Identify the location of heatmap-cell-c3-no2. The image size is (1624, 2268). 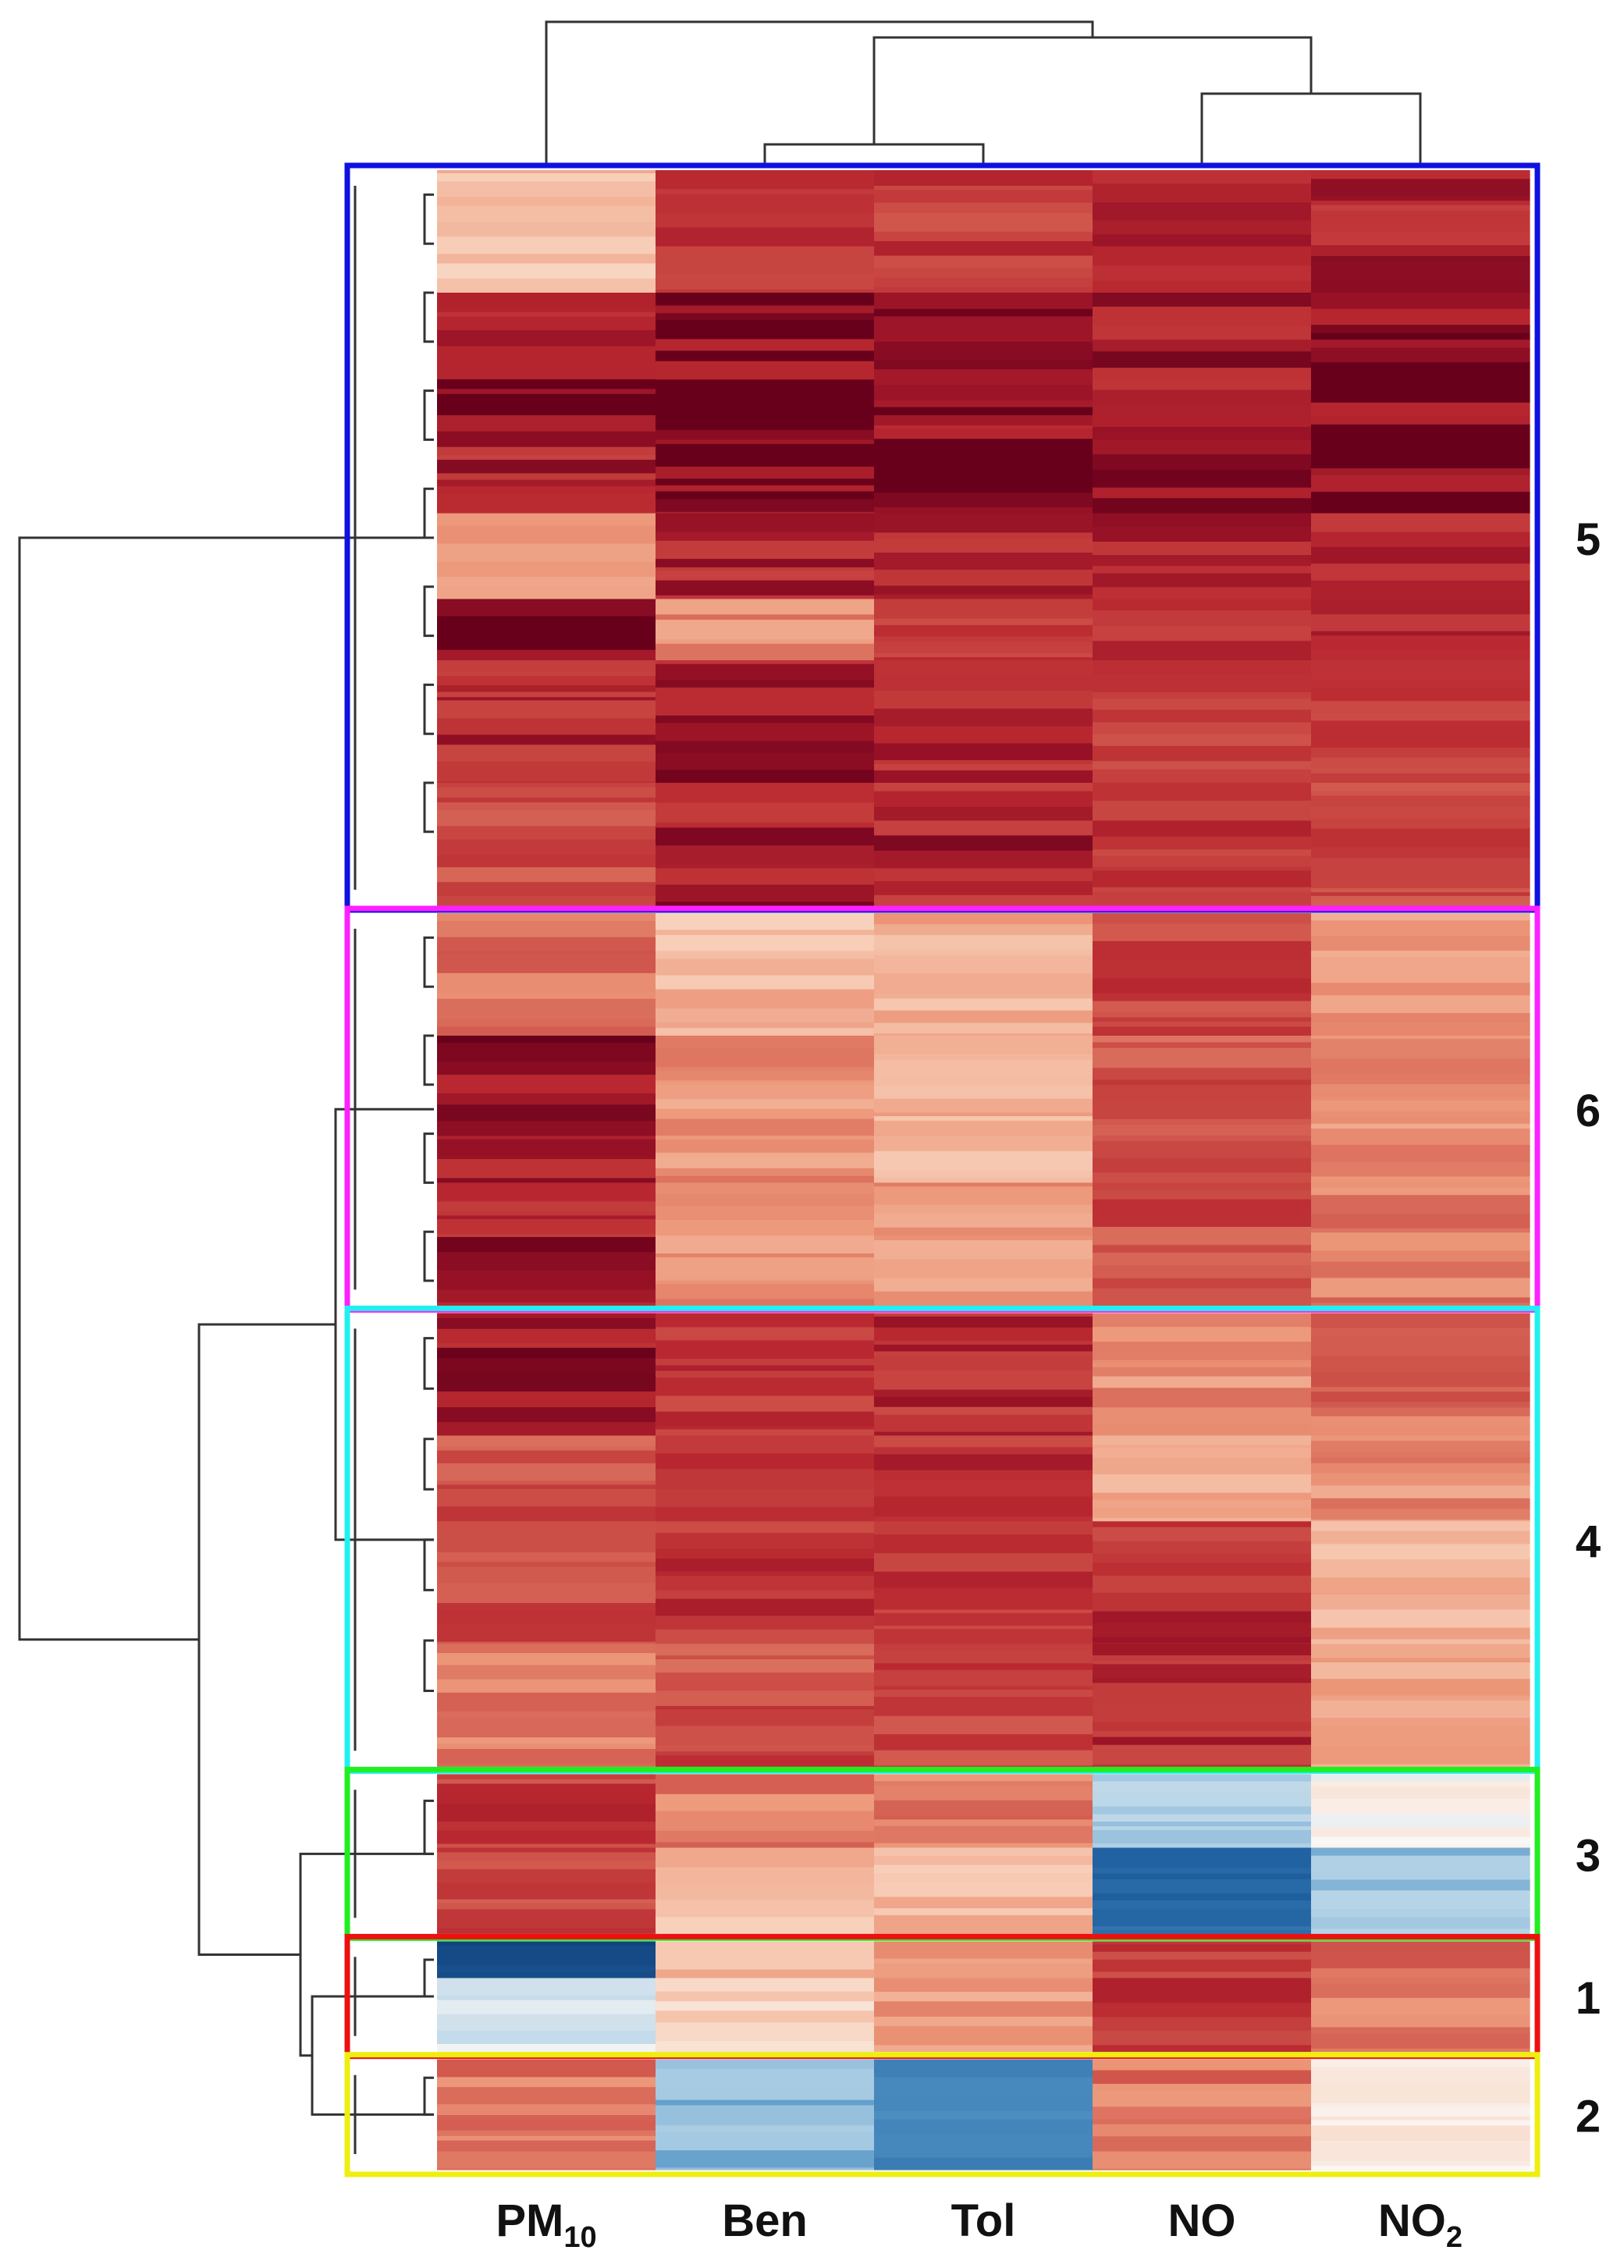
(1420, 1824).